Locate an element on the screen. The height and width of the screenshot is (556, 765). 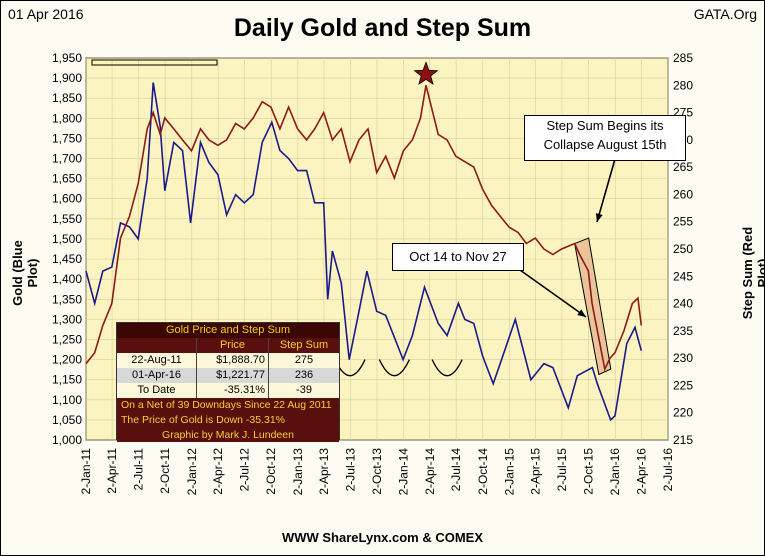
x-tick-label: 2-Apr-13 is located at coordinates (324, 471).